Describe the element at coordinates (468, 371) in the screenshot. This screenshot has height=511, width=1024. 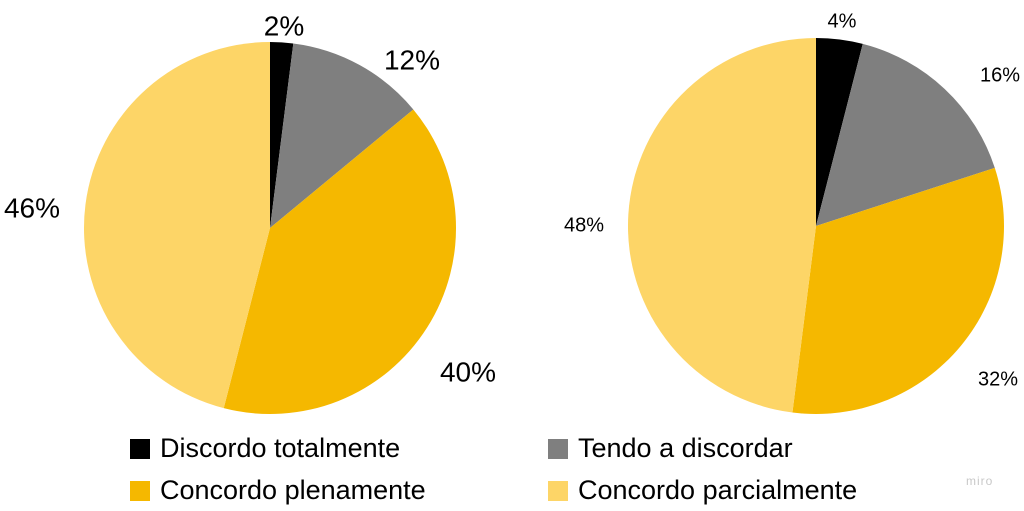
I see `pie1-data-label-concordo-plenamente: 40%` at that location.